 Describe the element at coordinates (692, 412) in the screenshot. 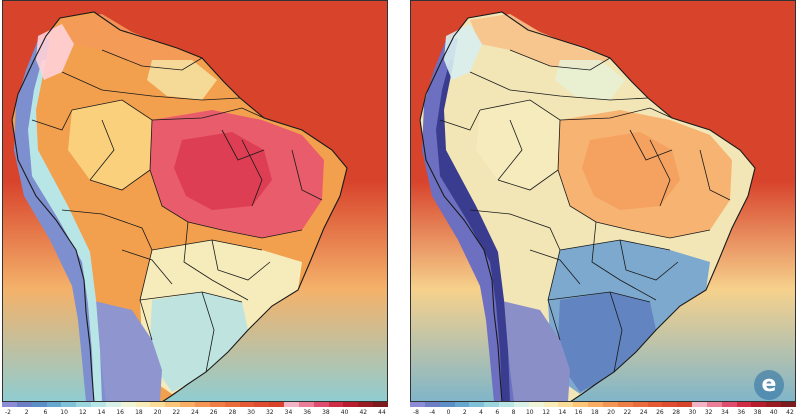

I see `scale-tick-label: 30` at that location.